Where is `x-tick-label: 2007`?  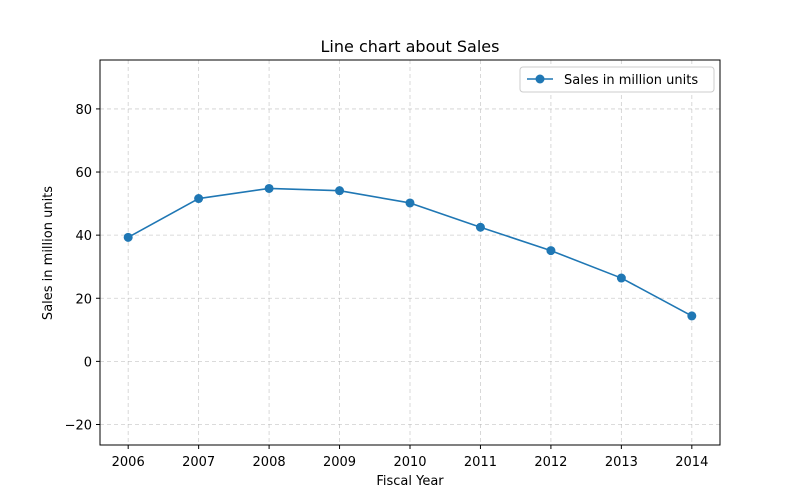
x-tick-label: 2007 is located at coordinates (198, 462).